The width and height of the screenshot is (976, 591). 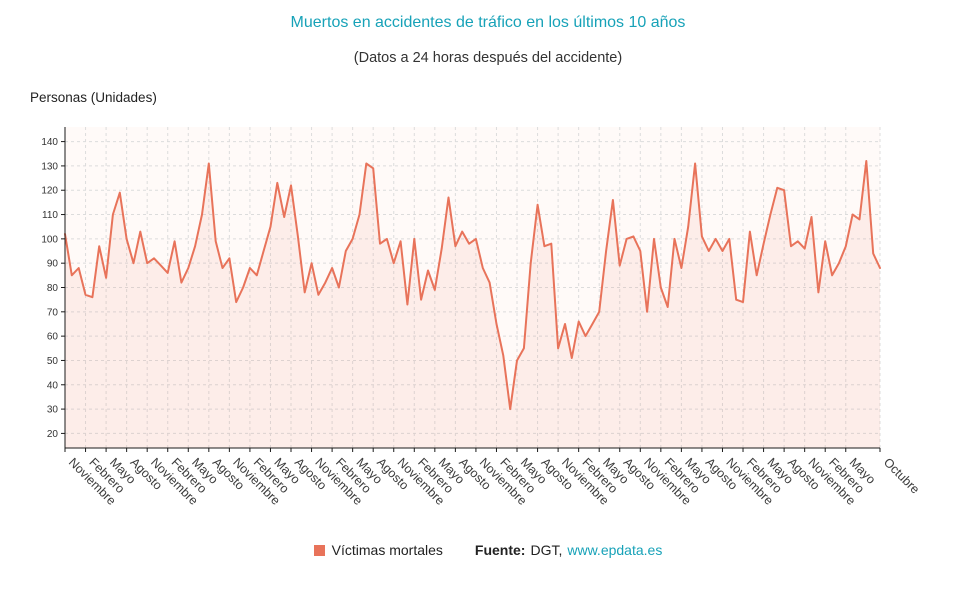 I want to click on svg-text: Octubre, so click(x=901, y=475).